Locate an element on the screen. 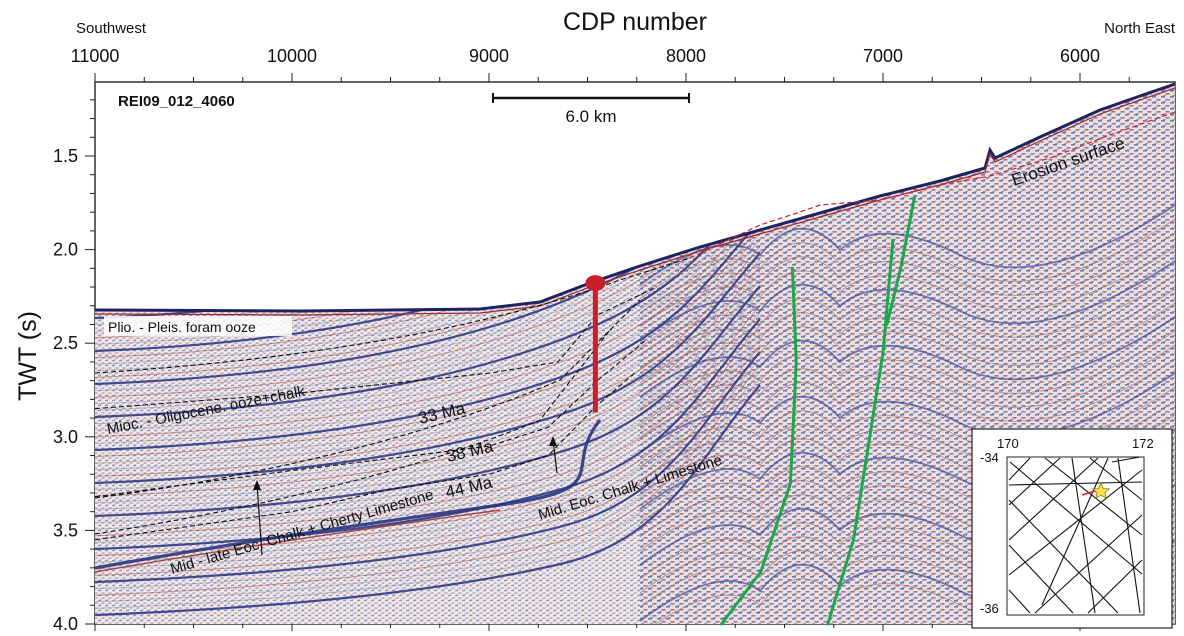  fault-lines is located at coordinates (818, 410).